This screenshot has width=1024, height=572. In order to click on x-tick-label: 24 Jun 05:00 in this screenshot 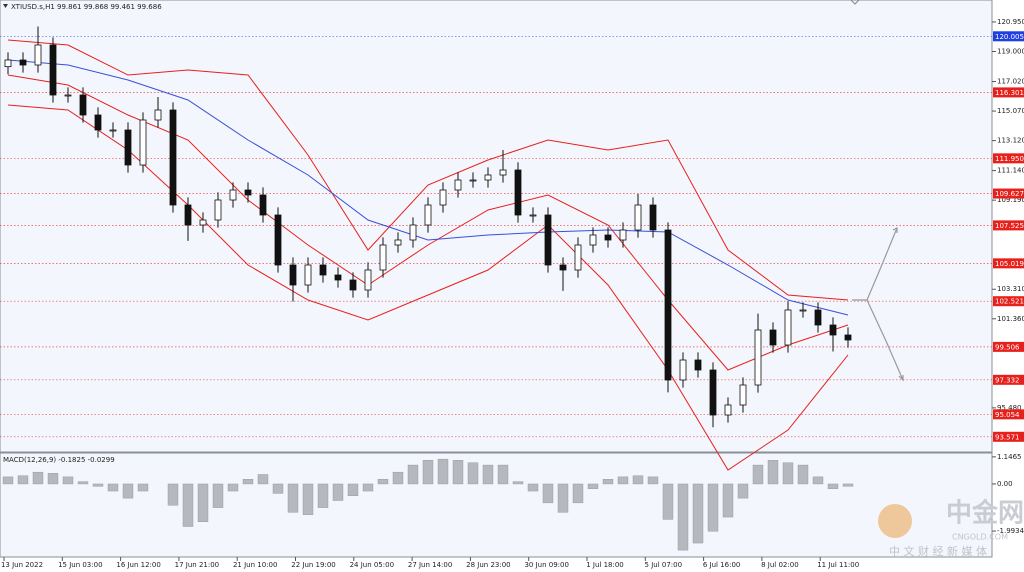, I will do `click(372, 565)`.